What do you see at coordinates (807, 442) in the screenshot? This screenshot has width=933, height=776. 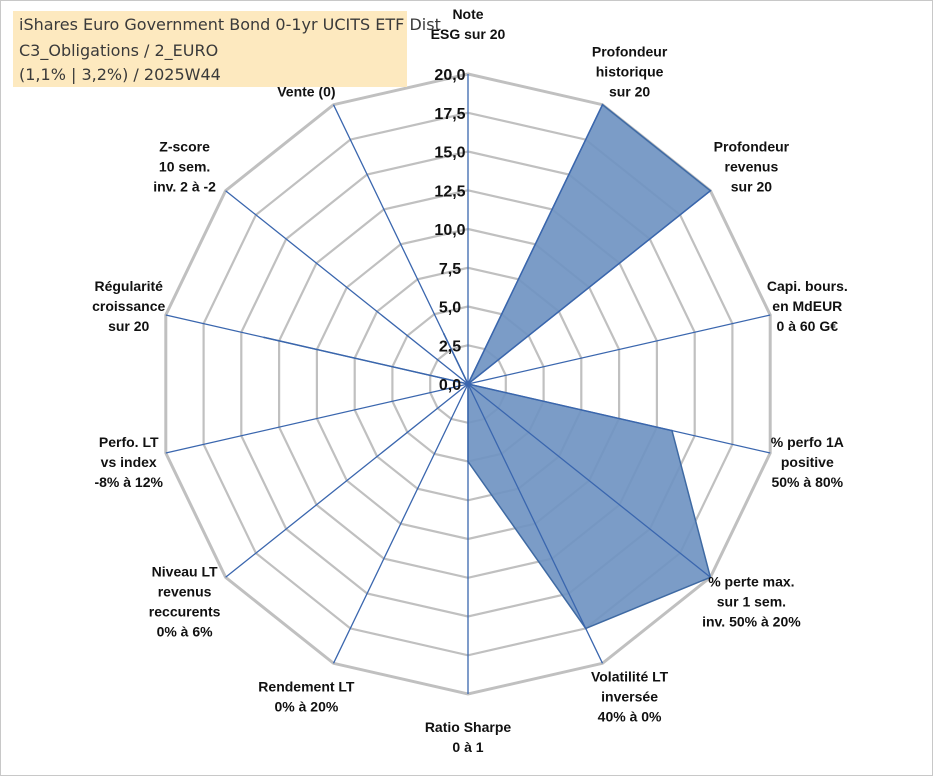 I see `axis-label-4-line-0: % perfo 1A` at bounding box center [807, 442].